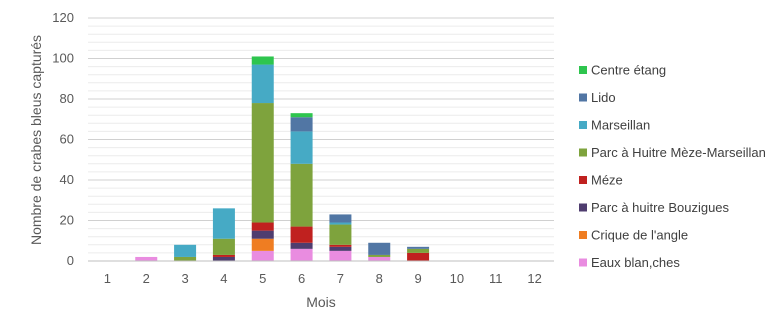 The width and height of the screenshot is (777, 330). Describe the element at coordinates (417, 278) in the screenshot. I see `x-tick-label: 9` at that location.